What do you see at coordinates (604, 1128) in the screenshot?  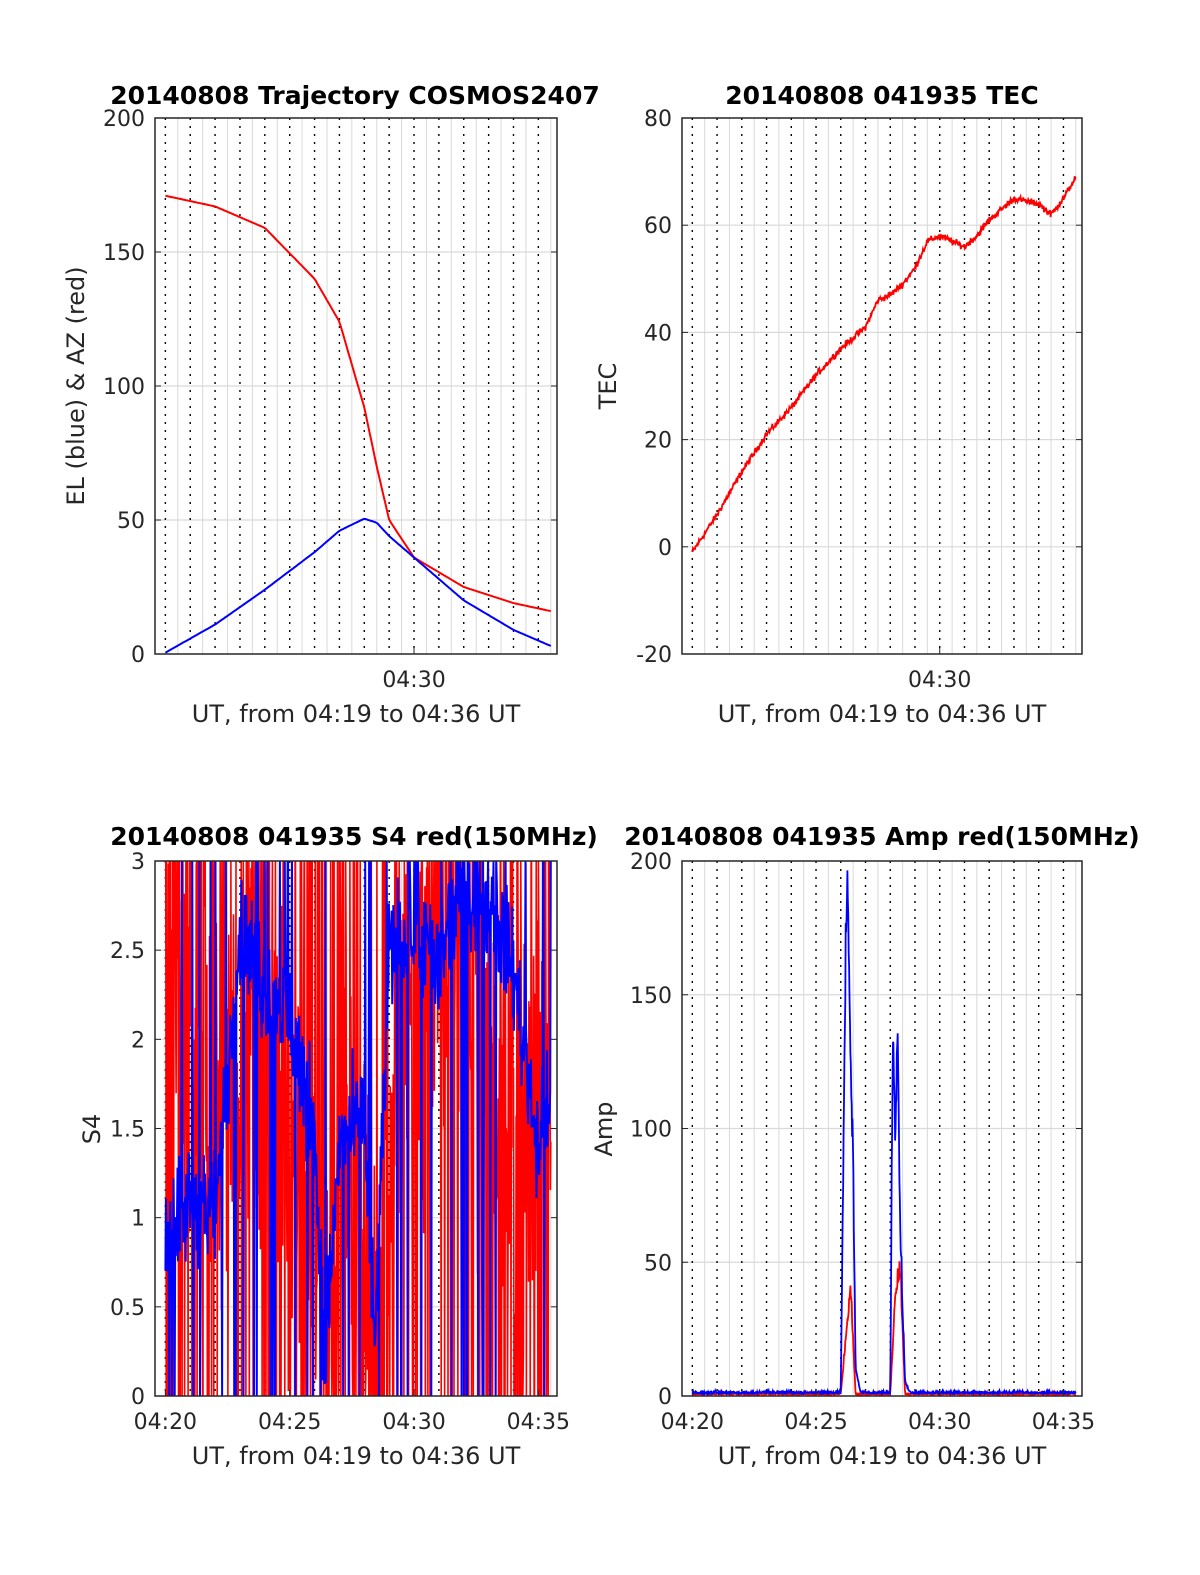 I see `amp-ylabel: Amp` at bounding box center [604, 1128].